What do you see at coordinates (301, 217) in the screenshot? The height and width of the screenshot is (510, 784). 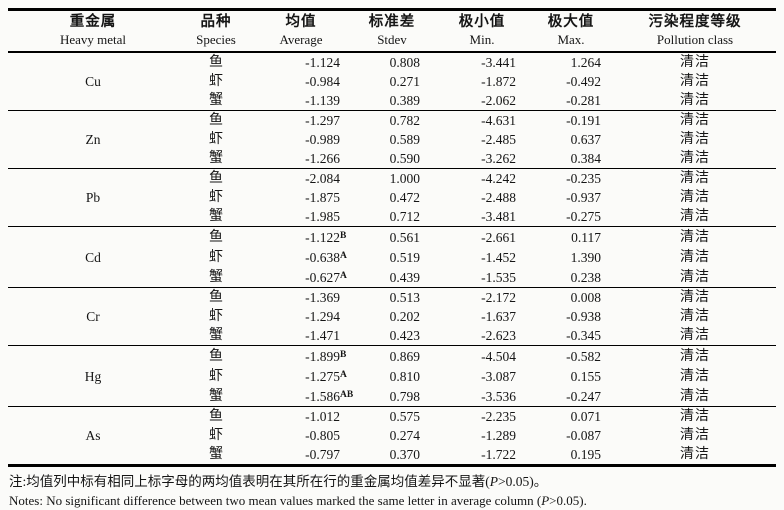 I see `average-cell: -1.985` at bounding box center [301, 217].